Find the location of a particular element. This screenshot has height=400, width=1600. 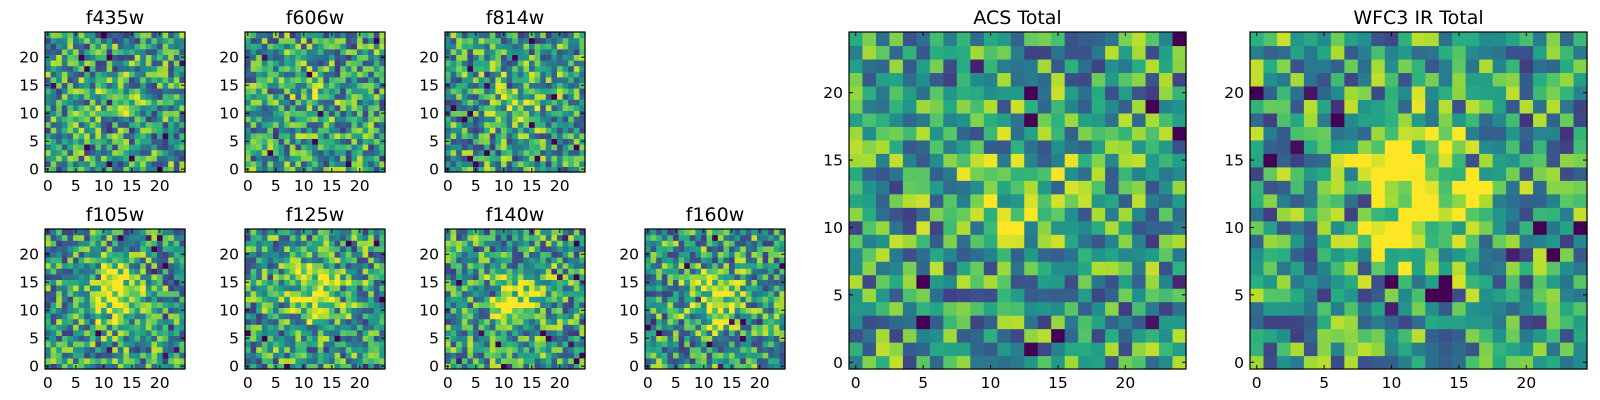

x-tick-label: 10 is located at coordinates (104, 186).